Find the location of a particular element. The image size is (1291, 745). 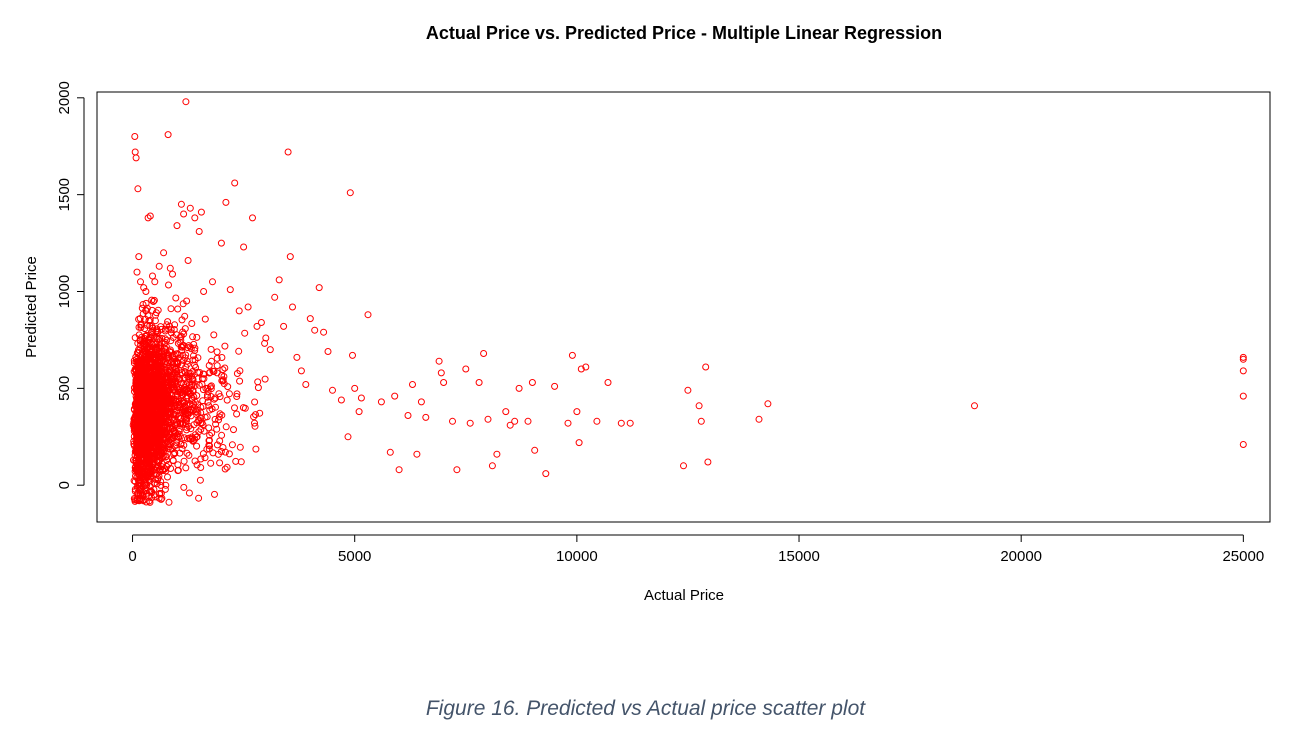

y-tick-label: 1500 is located at coordinates (64, 194).